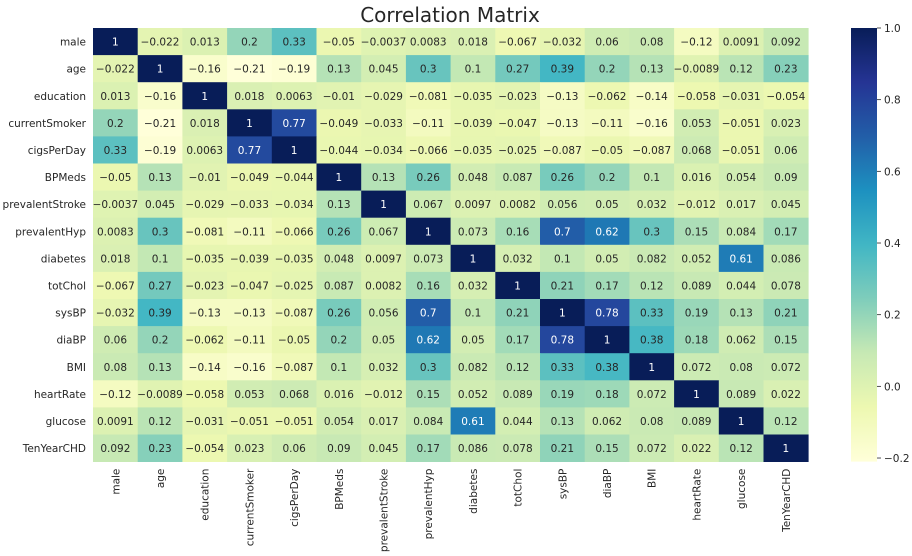 Image resolution: width=912 pixels, height=556 pixels. I want to click on heatmap-cell-diaBP-BMI, so click(652, 340).